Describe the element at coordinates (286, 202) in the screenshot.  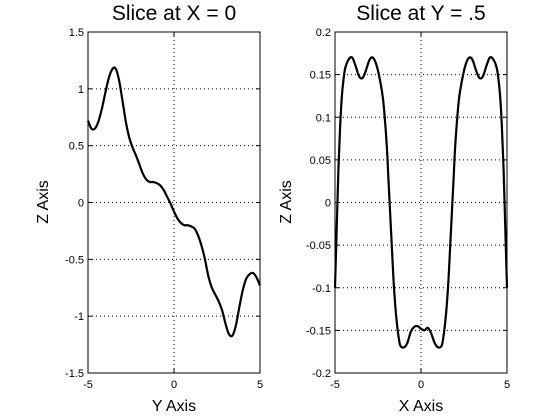
I see `right-y-axis-label: Z Axis` at that location.